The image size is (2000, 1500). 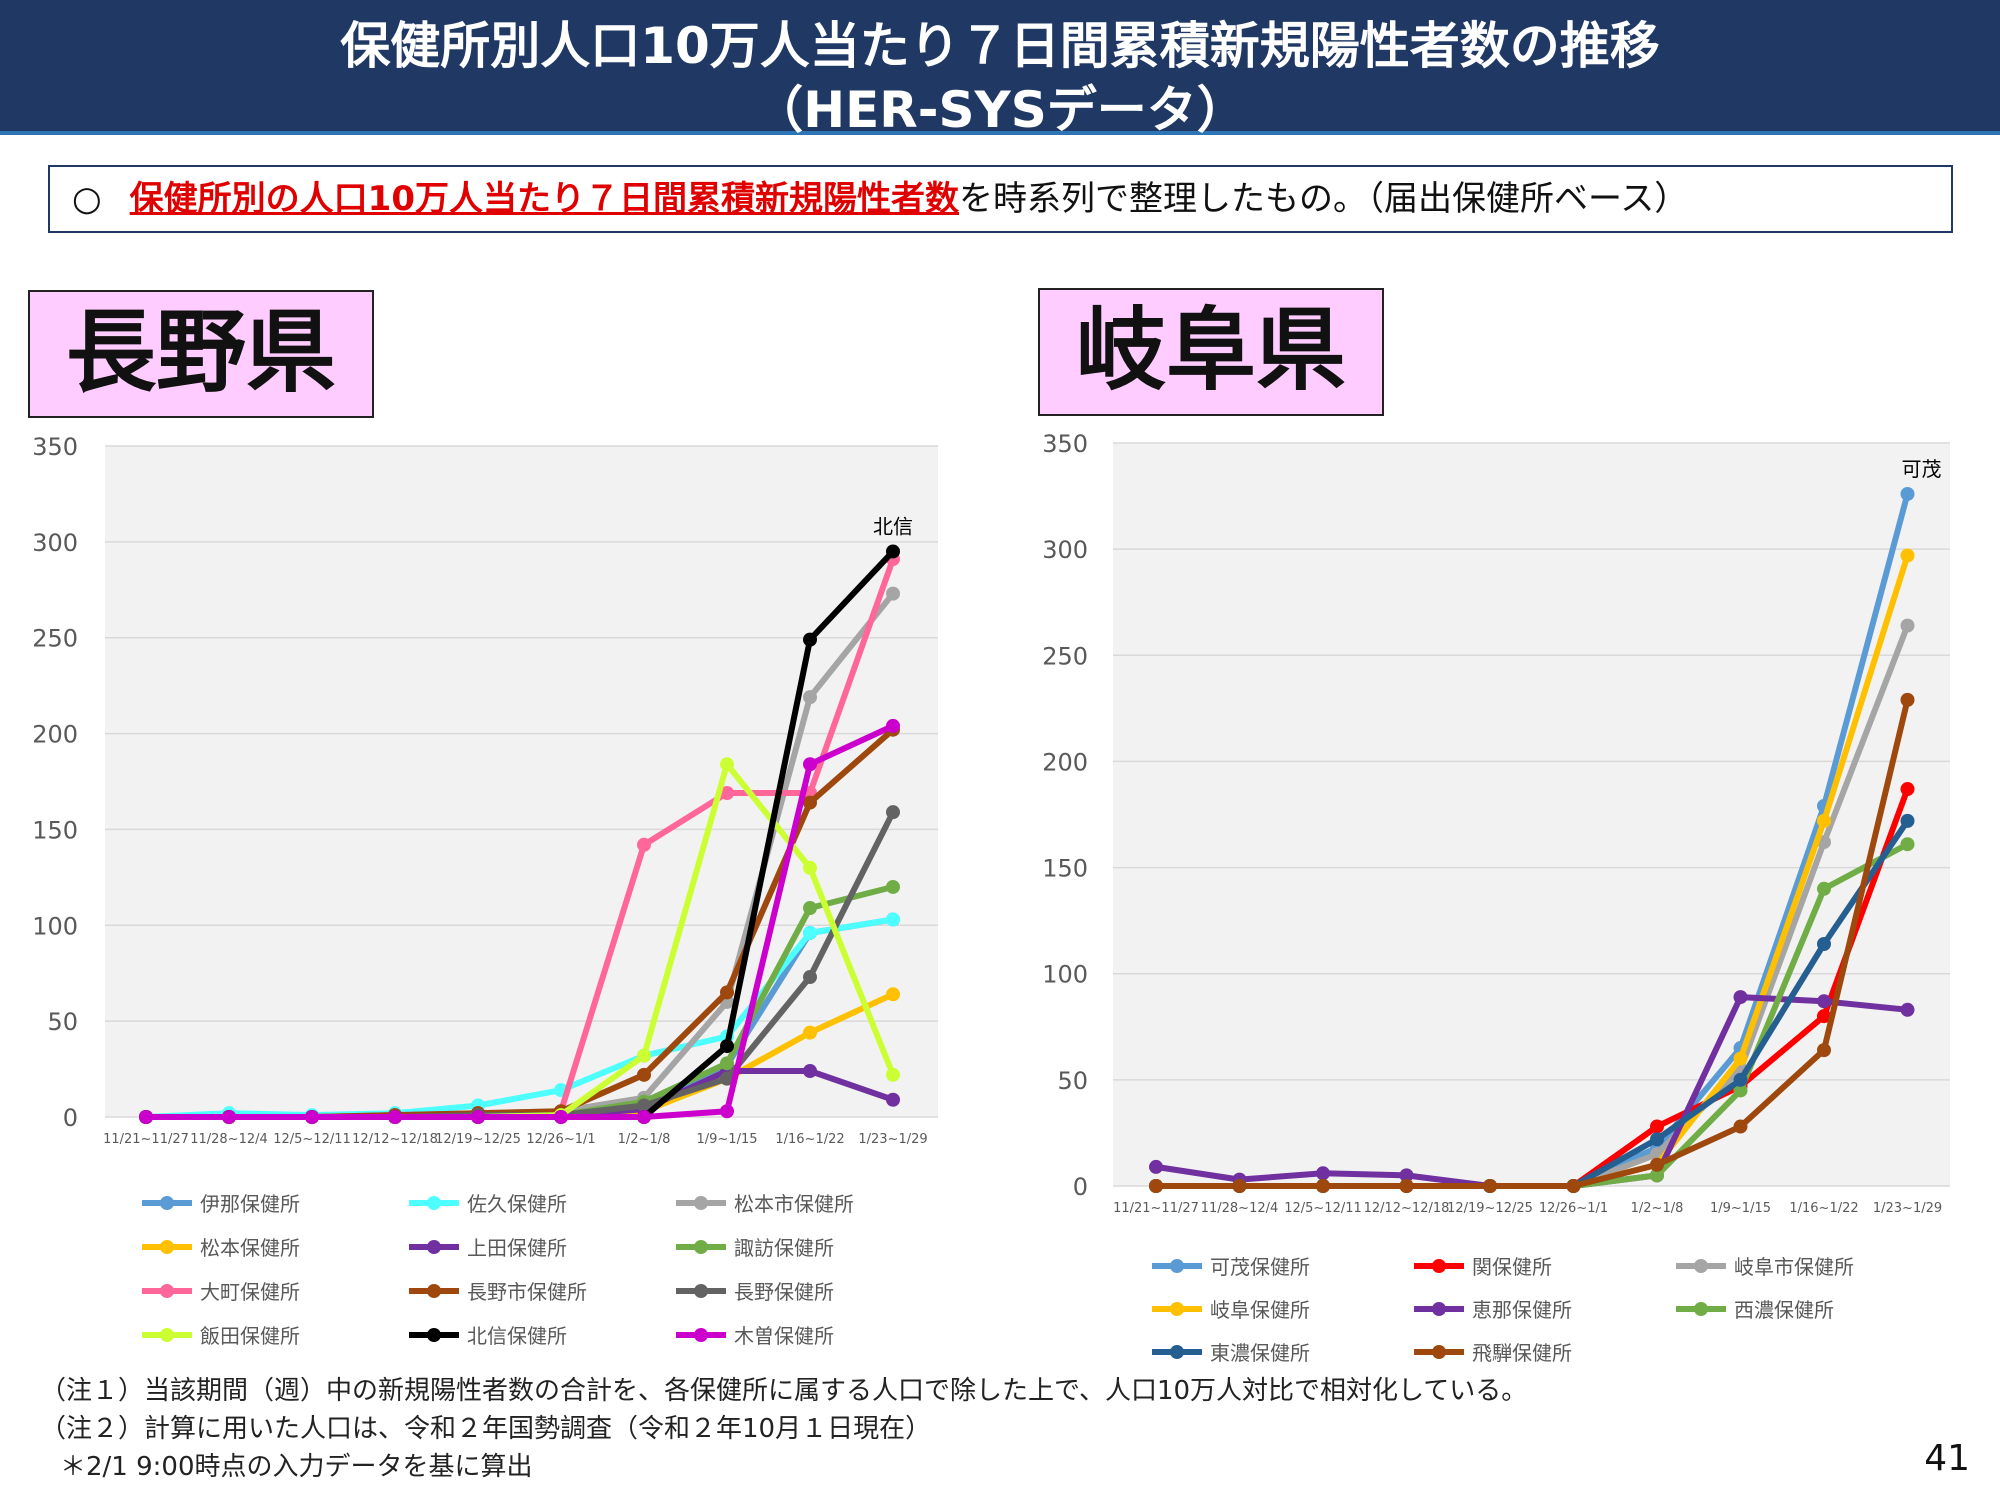 What do you see at coordinates (296, 1467) in the screenshot?
I see `note-3: ＊2/1 9:00時点の入力データを基に算出` at bounding box center [296, 1467].